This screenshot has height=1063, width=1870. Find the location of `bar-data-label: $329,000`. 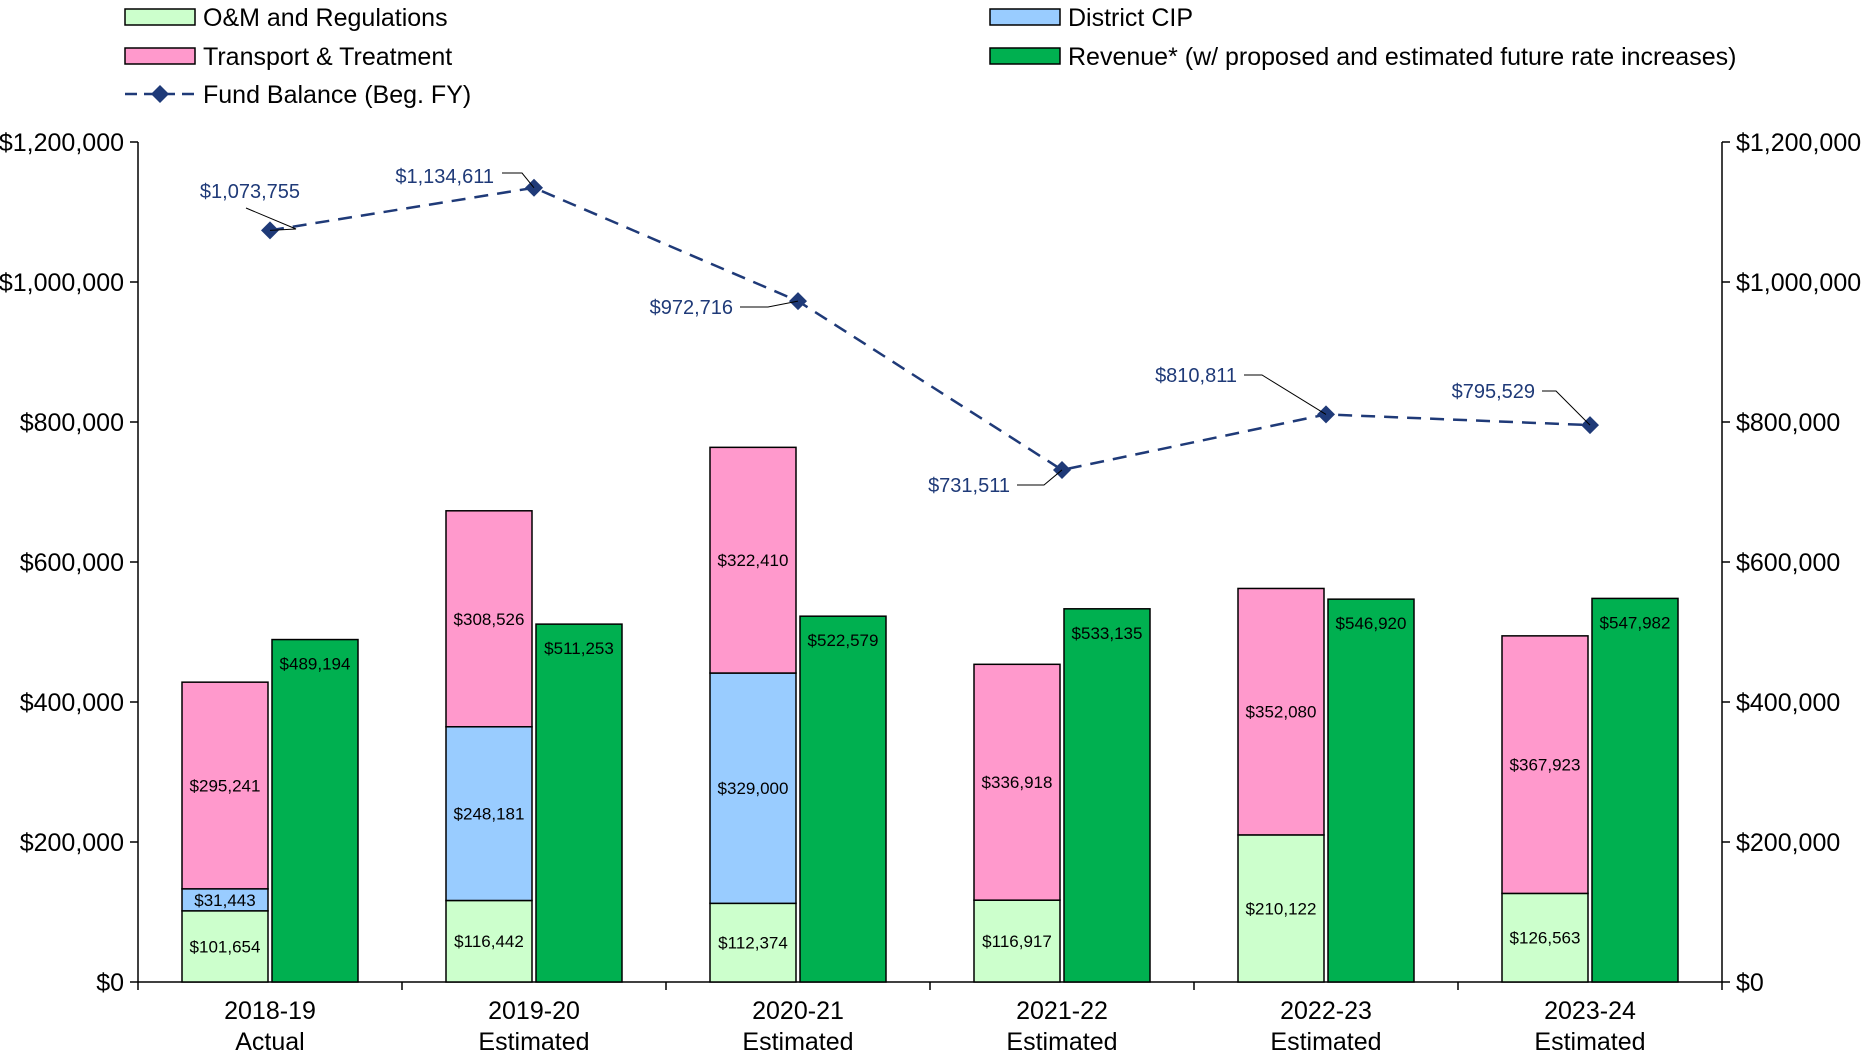

bar-data-label: $329,000 is located at coordinates (753, 788).